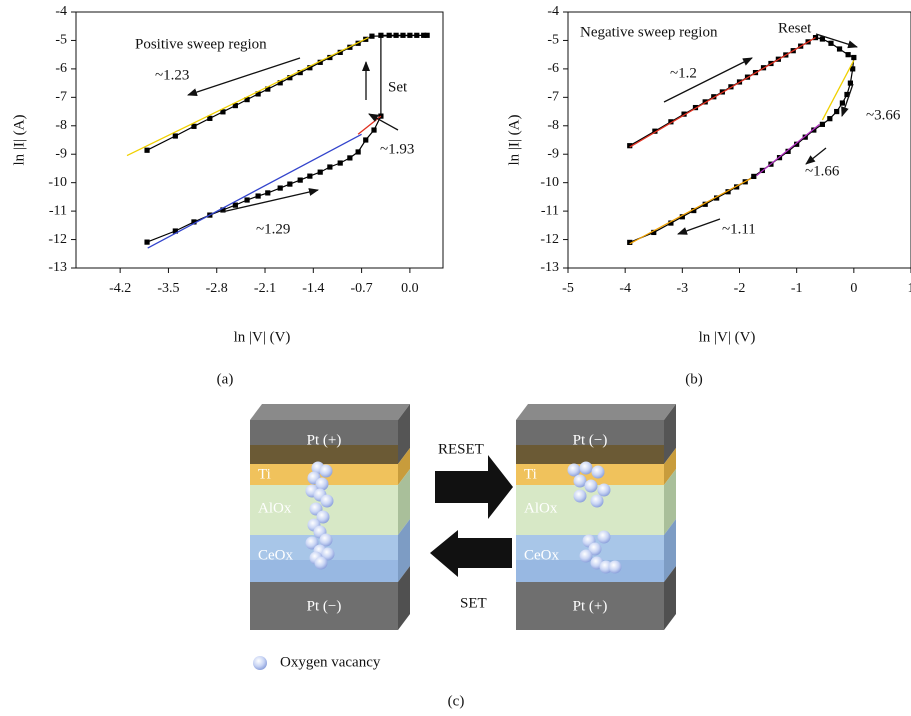 Image resolution: width=911 pixels, height=716 pixels. Describe the element at coordinates (61, 68) in the screenshot. I see `y-tick-label: -6` at that location.